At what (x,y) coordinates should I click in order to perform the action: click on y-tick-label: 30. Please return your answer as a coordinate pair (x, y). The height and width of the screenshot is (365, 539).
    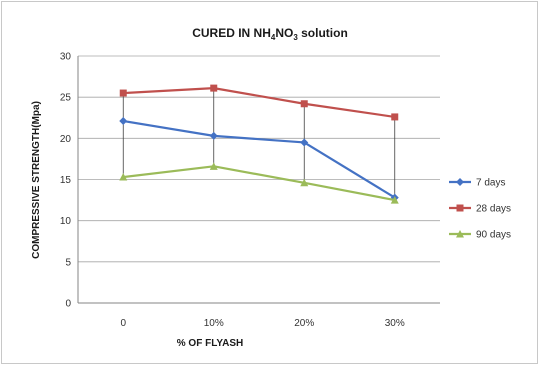
    Looking at the image, I should click on (66, 57).